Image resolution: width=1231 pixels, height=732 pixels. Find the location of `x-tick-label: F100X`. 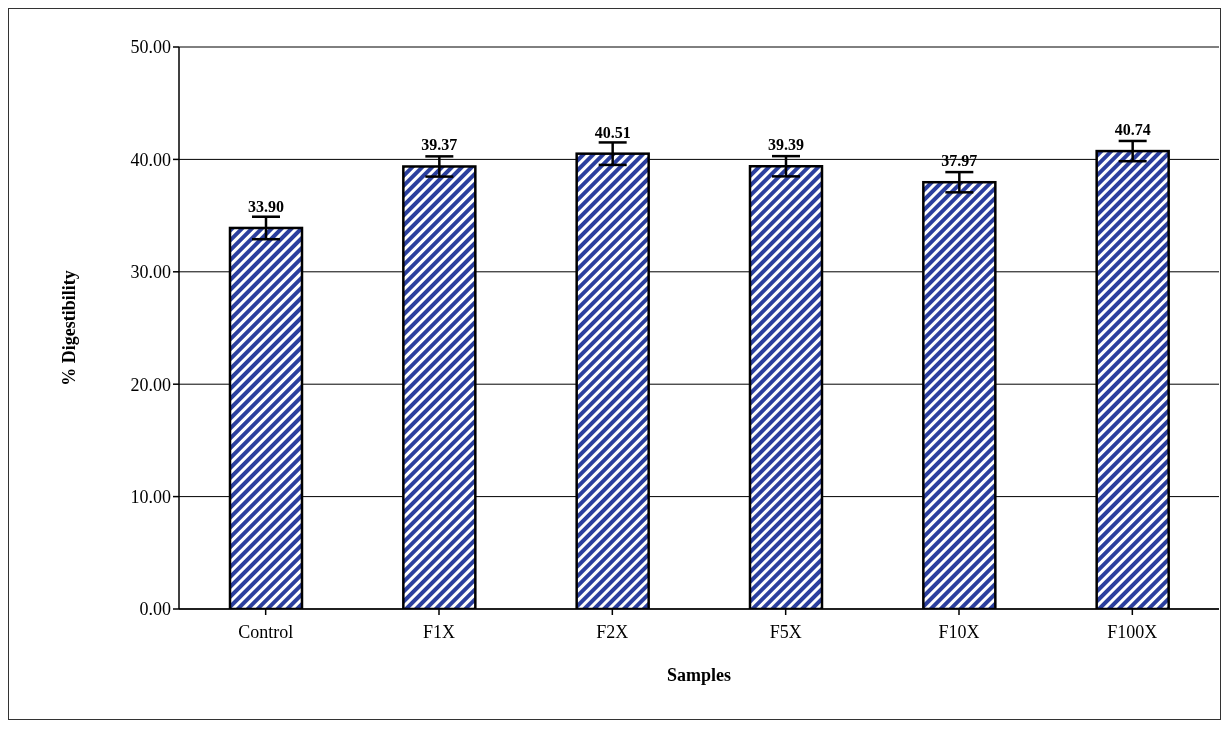

x-tick-label: F100X is located at coordinates (1132, 631).